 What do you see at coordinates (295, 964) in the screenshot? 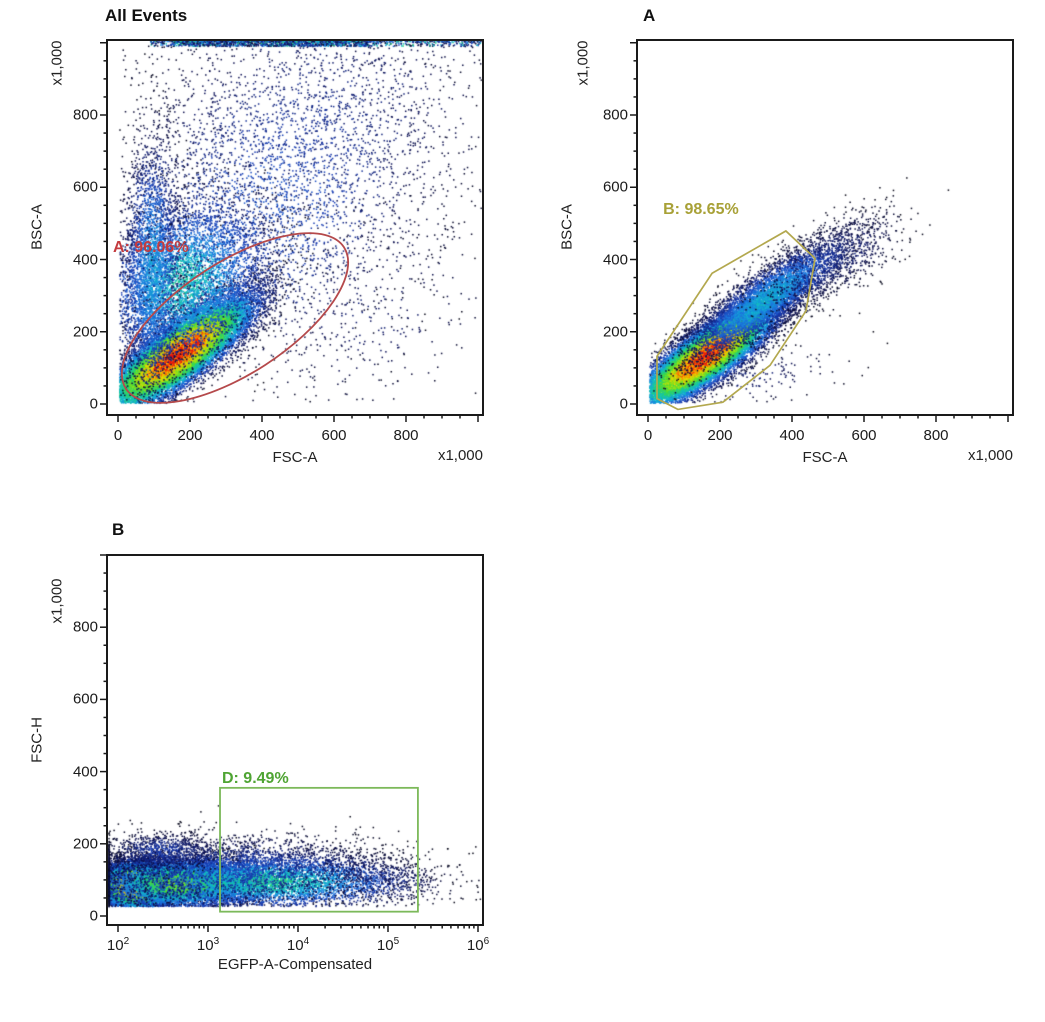
I see `x-axis-label-egfp: EGFP-A-Compensated` at bounding box center [295, 964].